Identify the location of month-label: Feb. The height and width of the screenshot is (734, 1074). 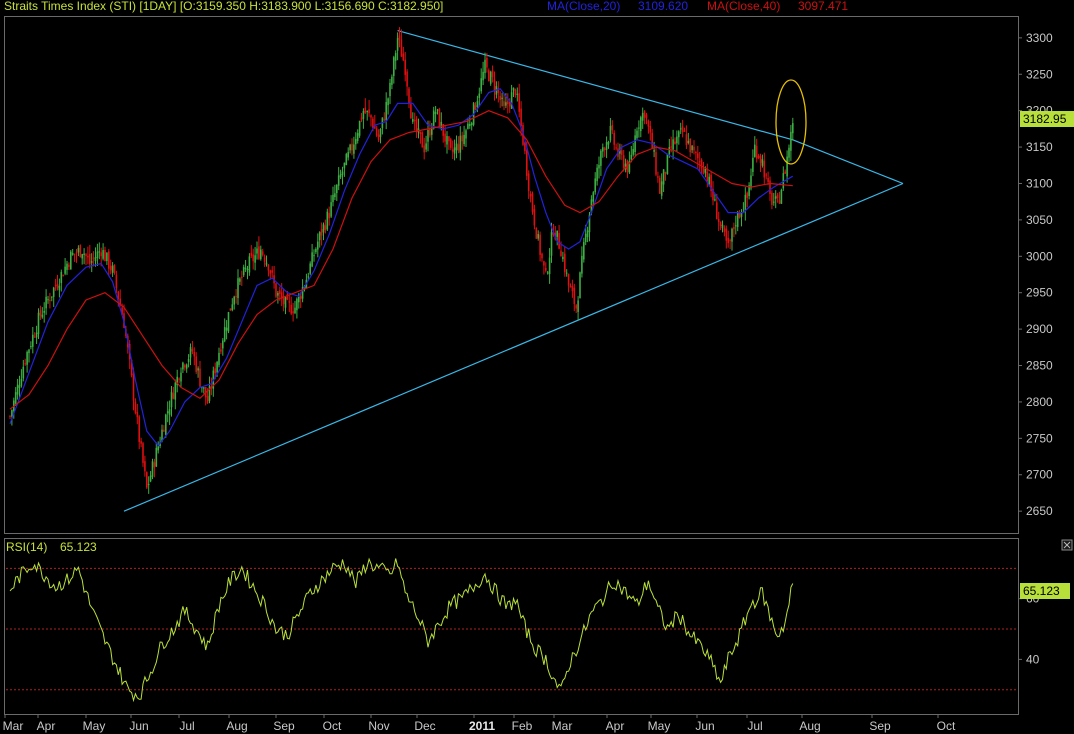
(522, 726).